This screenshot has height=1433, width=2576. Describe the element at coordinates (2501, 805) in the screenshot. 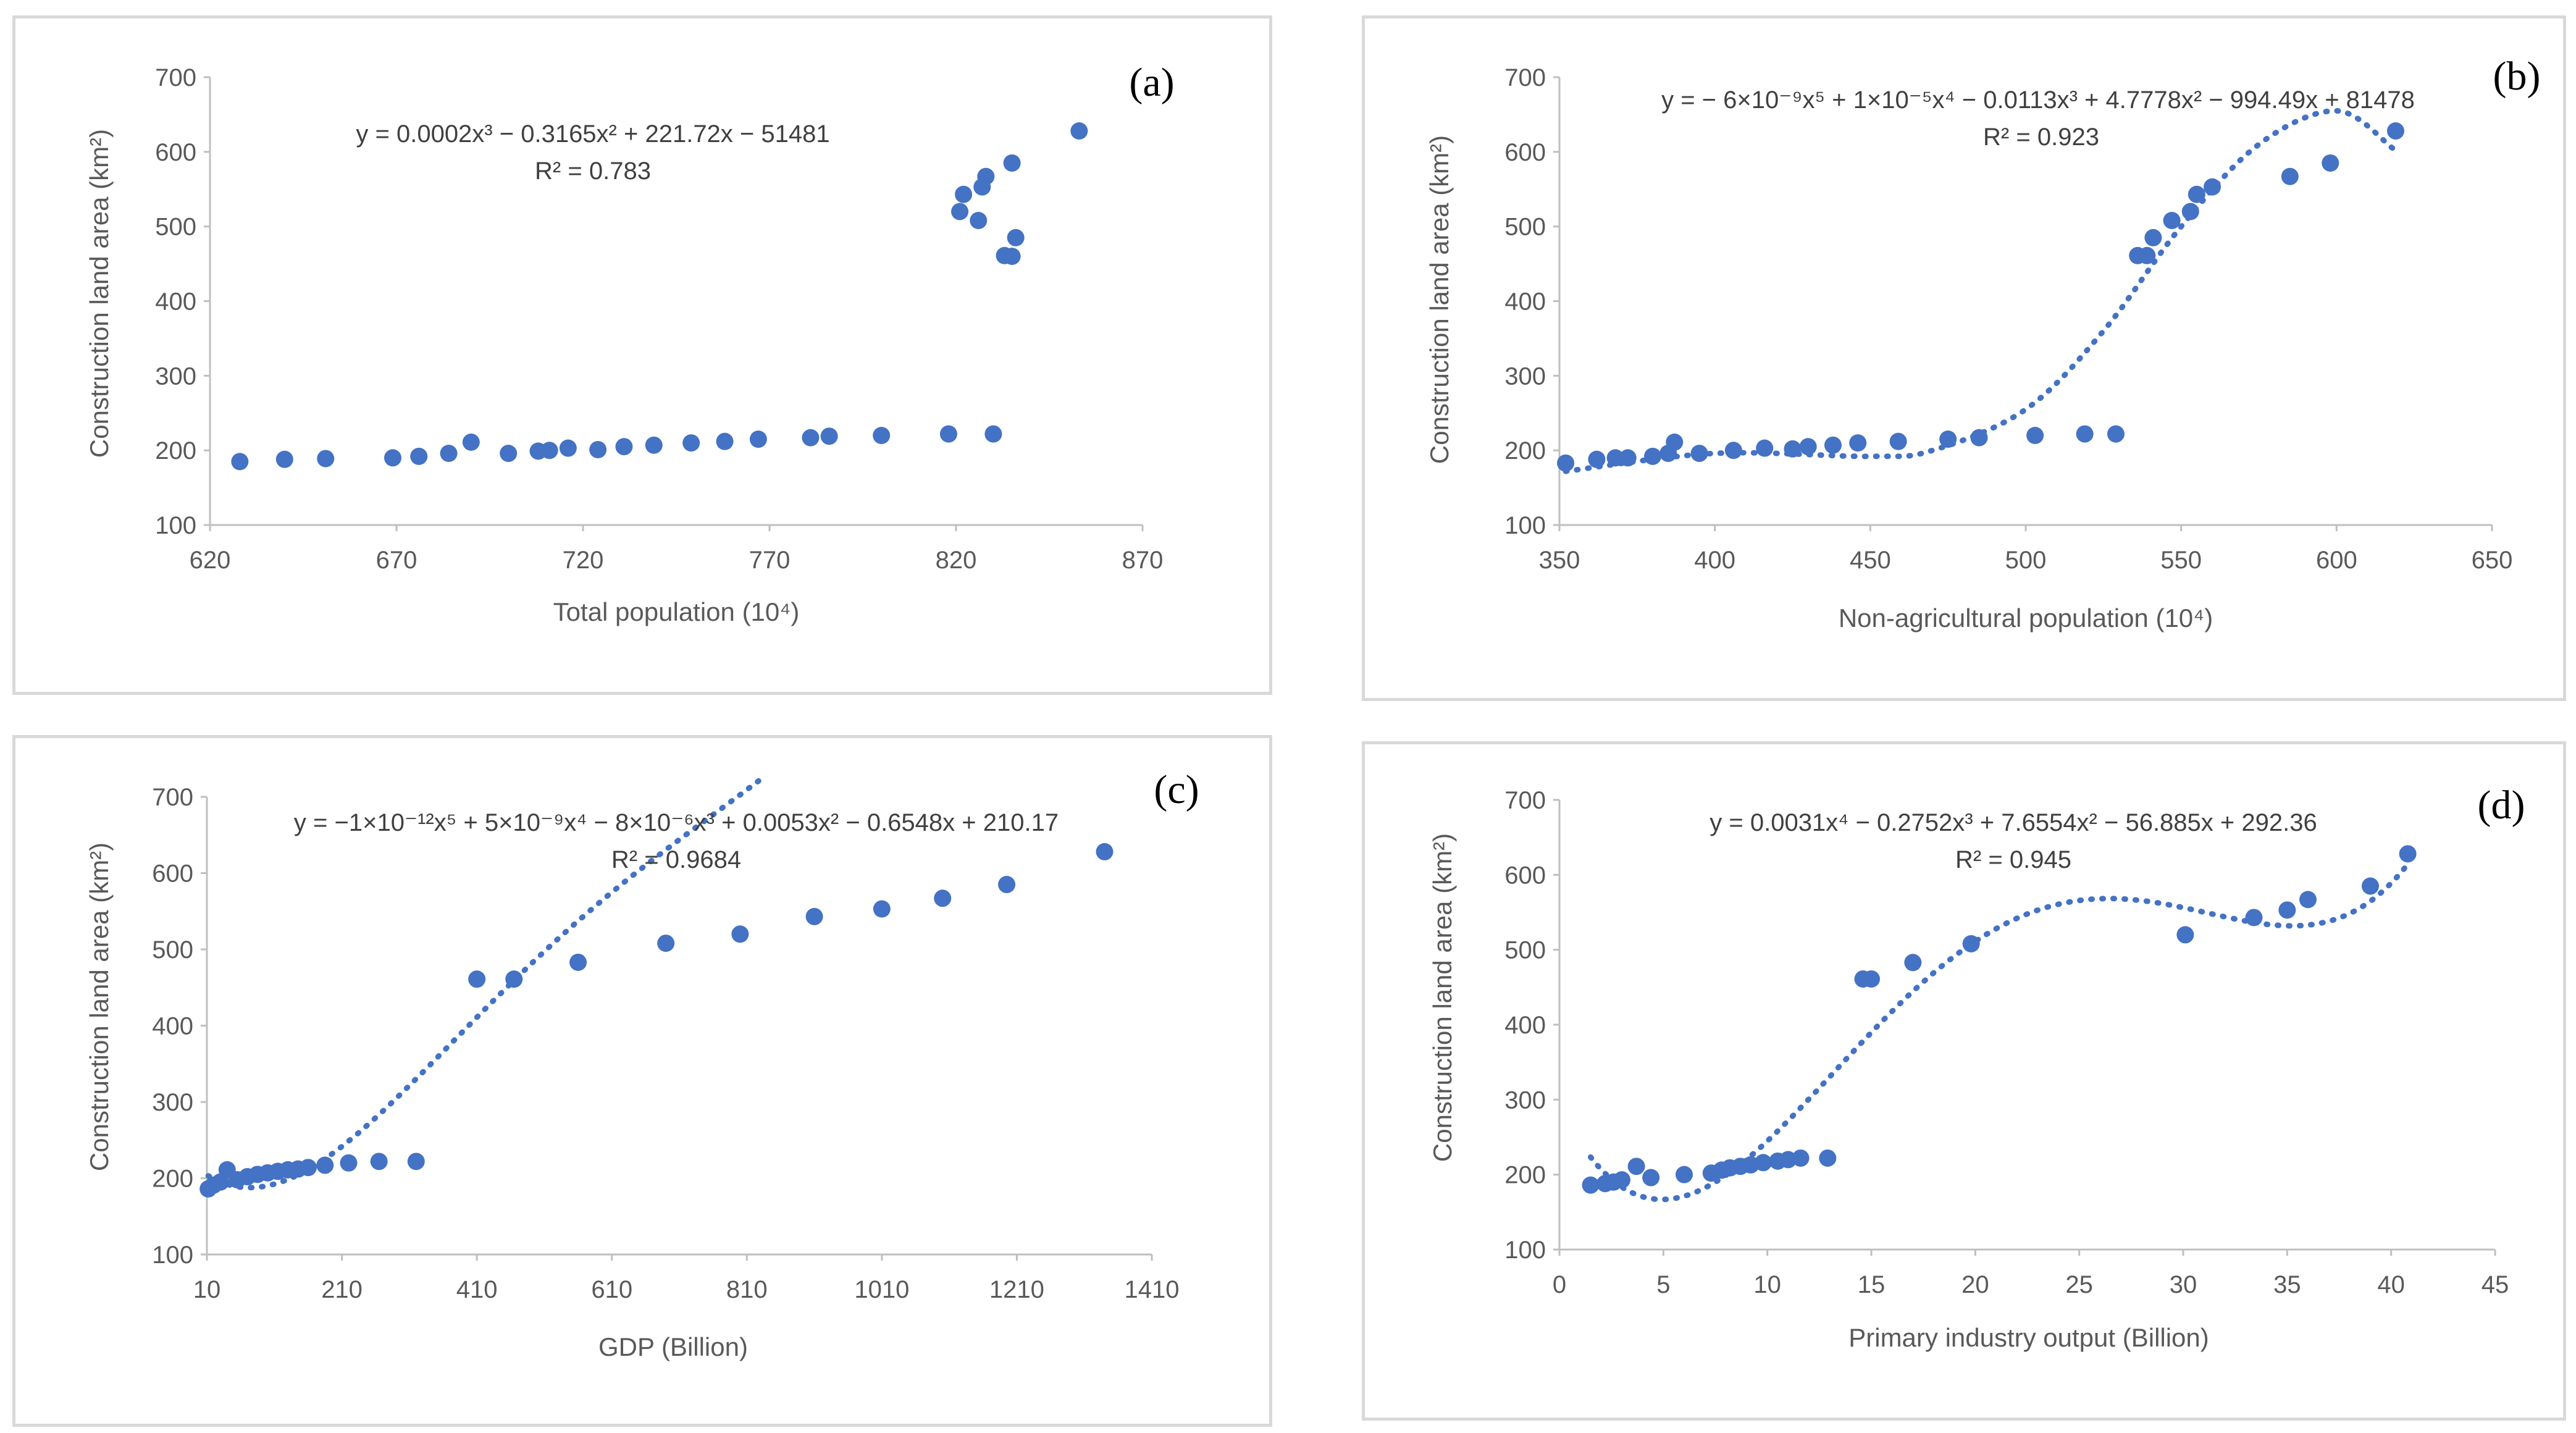

I see `panel-label-d: (d)` at that location.